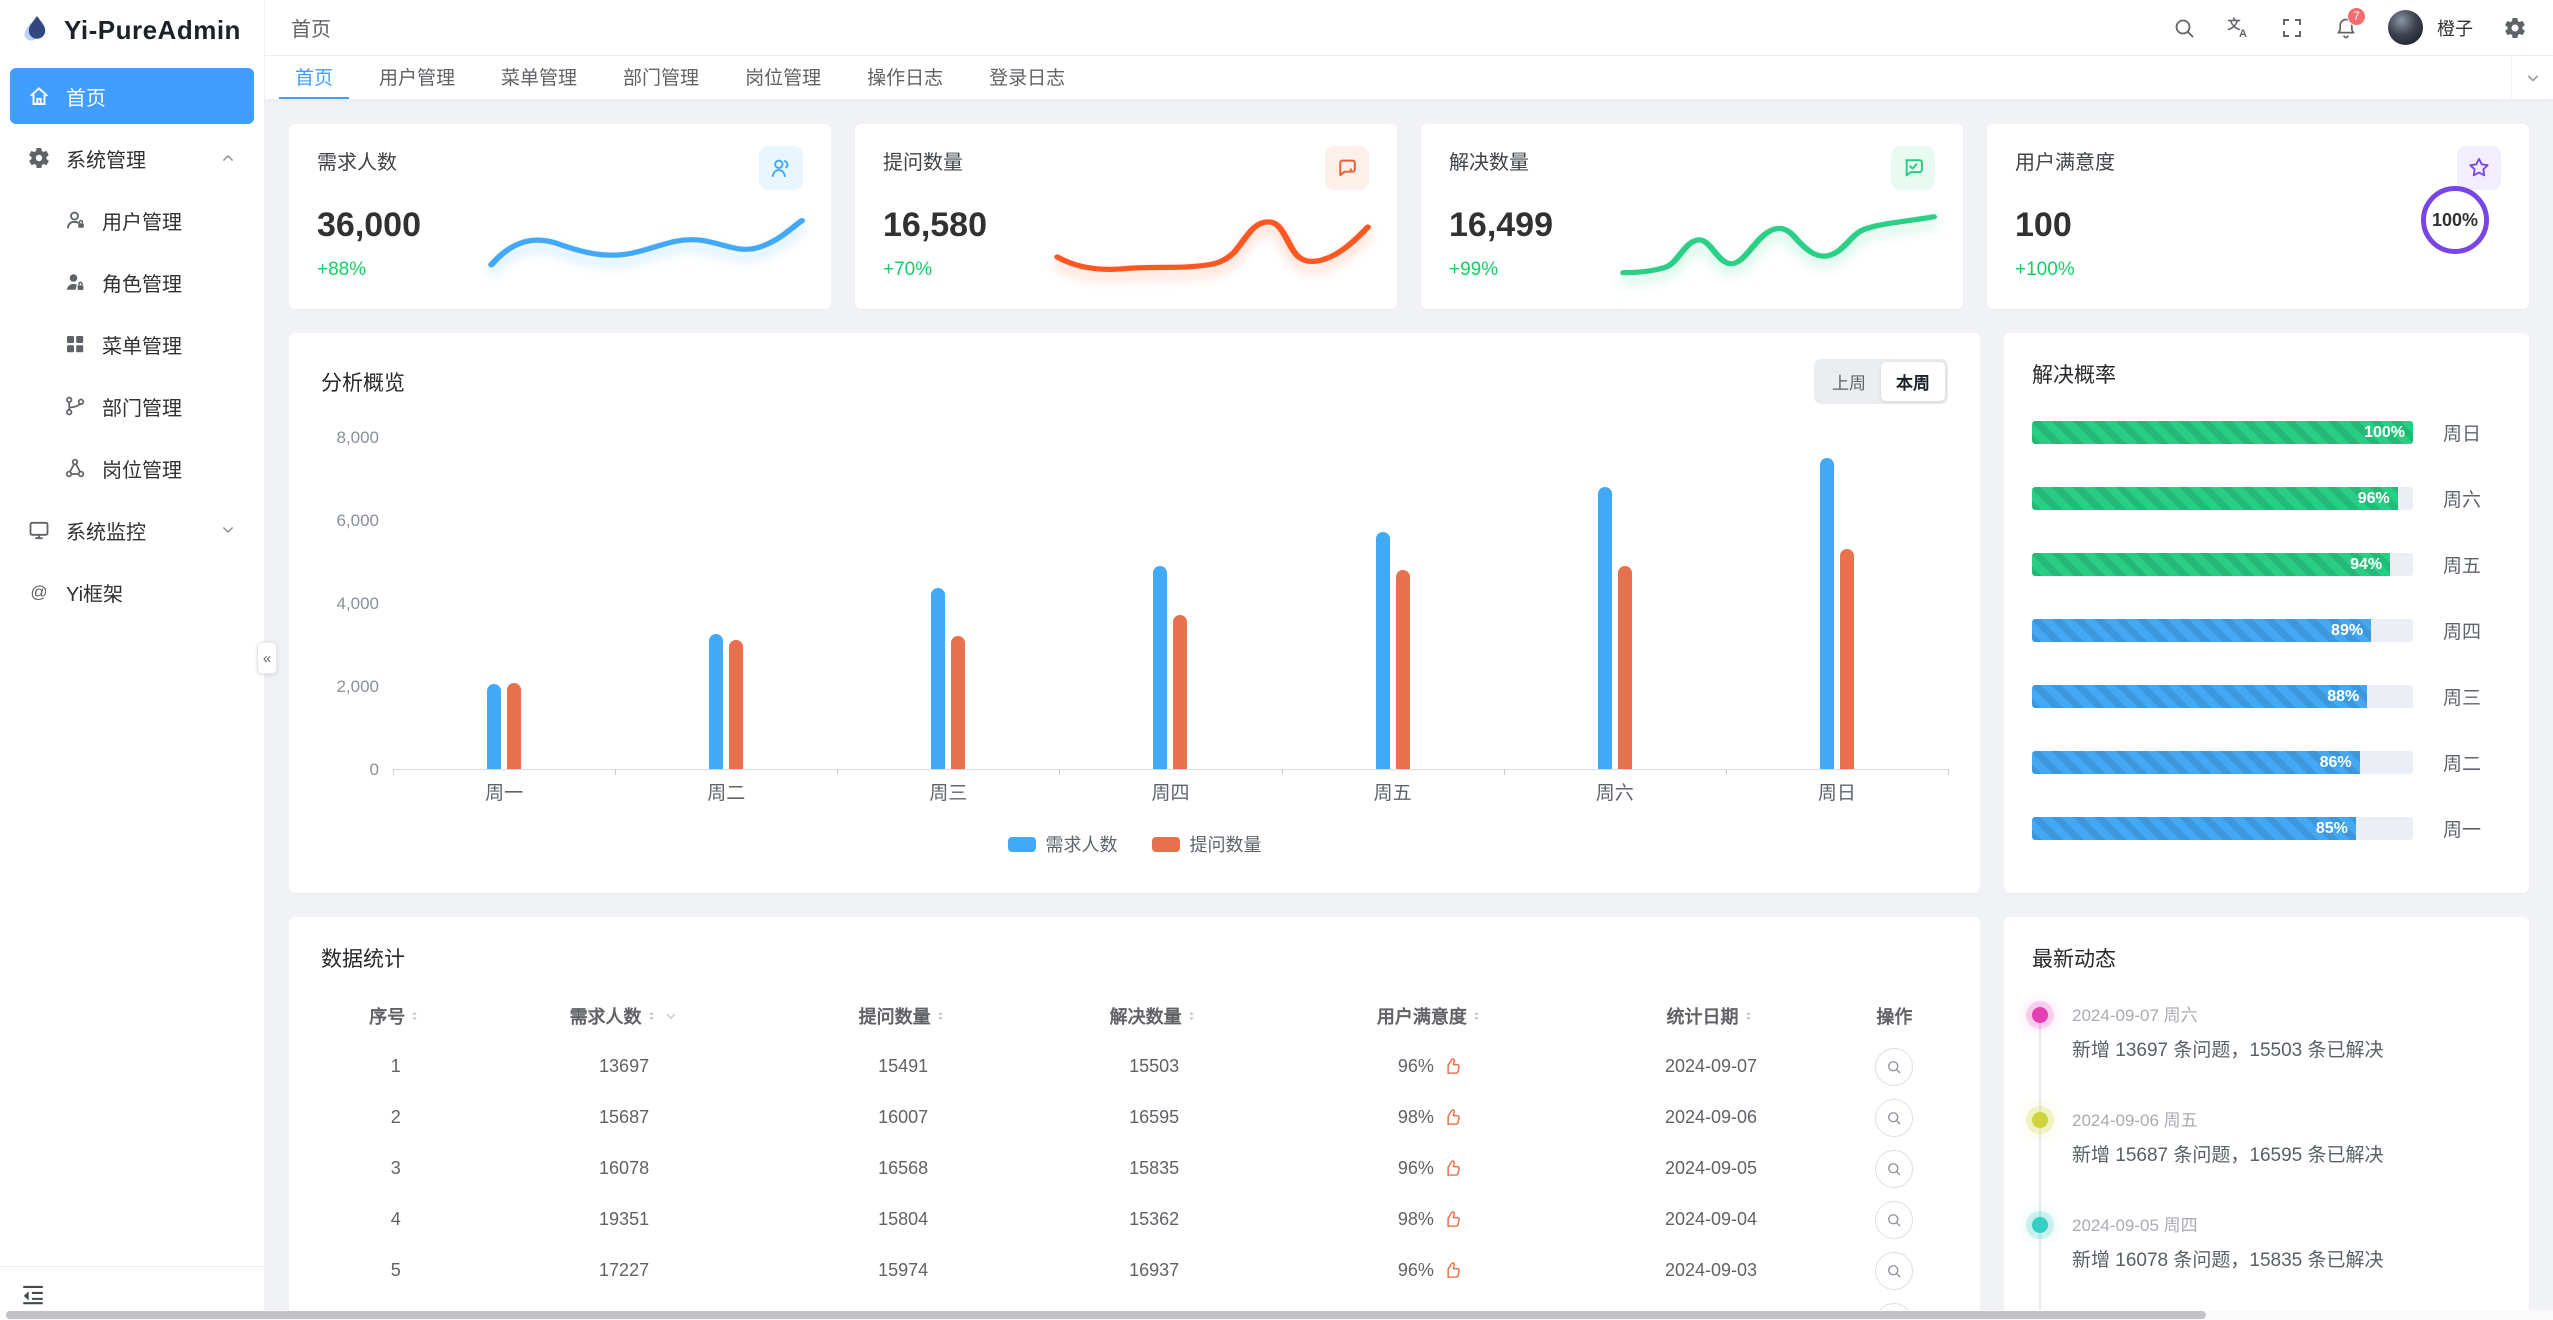 The width and height of the screenshot is (2553, 1320). Describe the element at coordinates (314, 77) in the screenshot. I see `tab-首页: 首页` at that location.